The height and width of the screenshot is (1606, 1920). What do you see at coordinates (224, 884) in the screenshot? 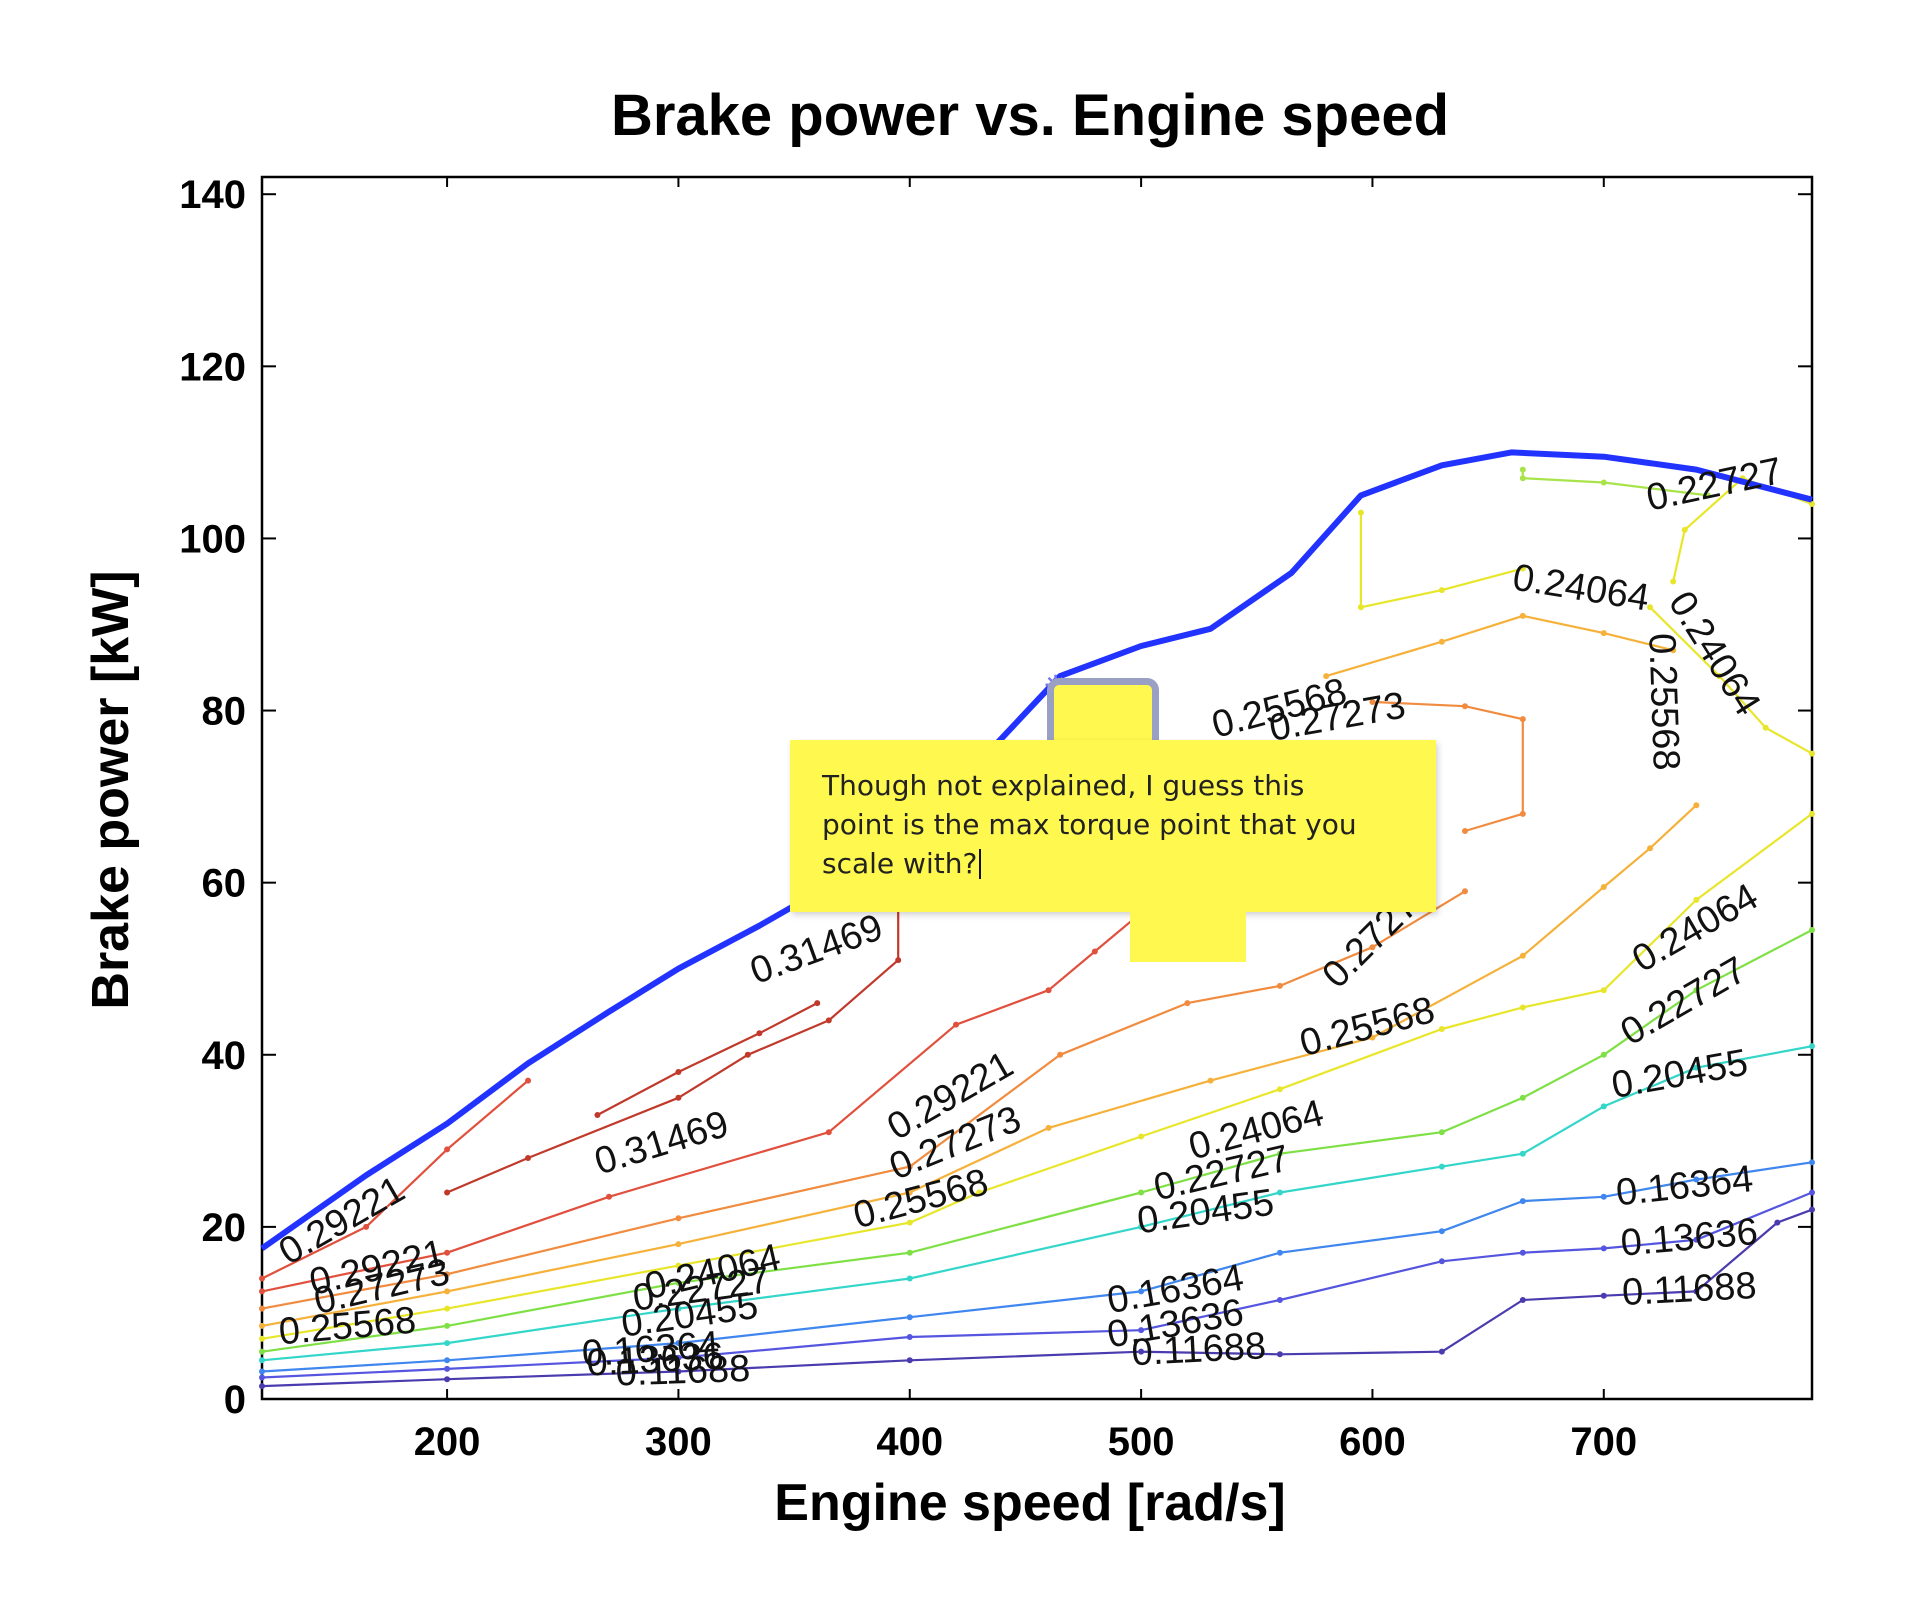
I see `y-tick-label: 60` at bounding box center [224, 884].